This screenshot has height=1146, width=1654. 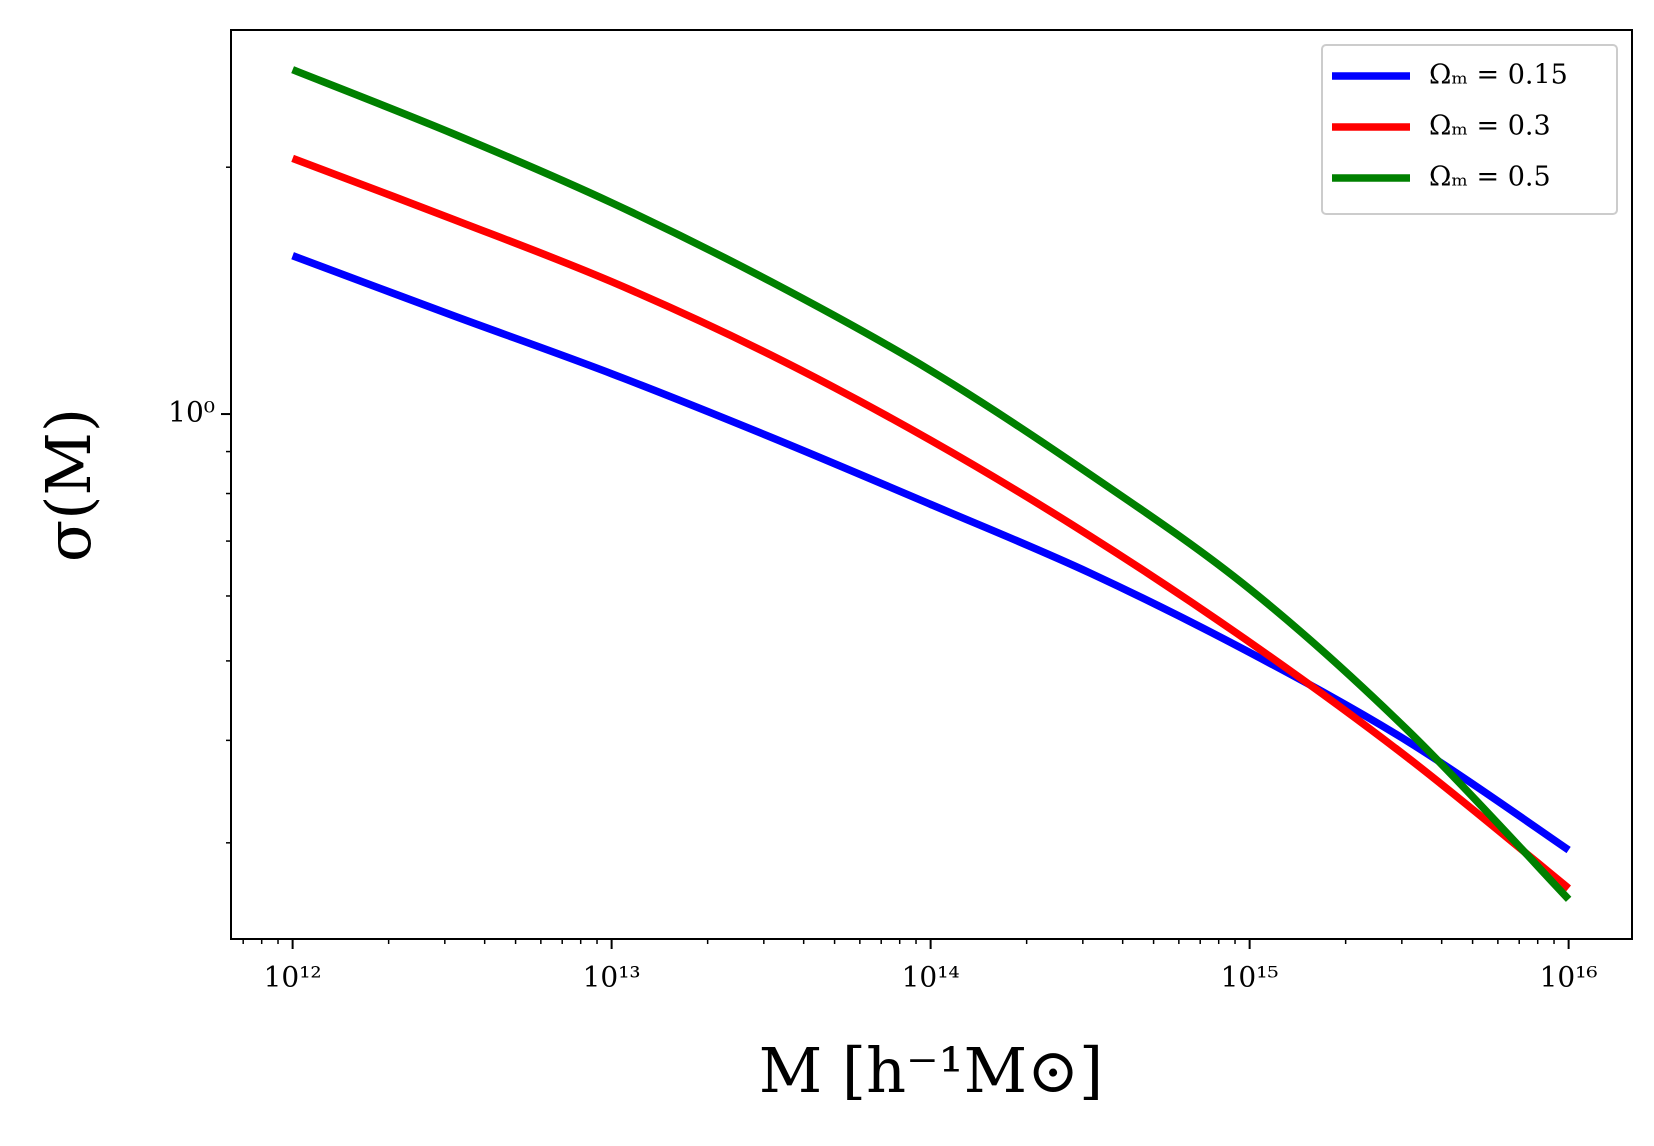 I want to click on legend-box, so click(x=1469, y=129).